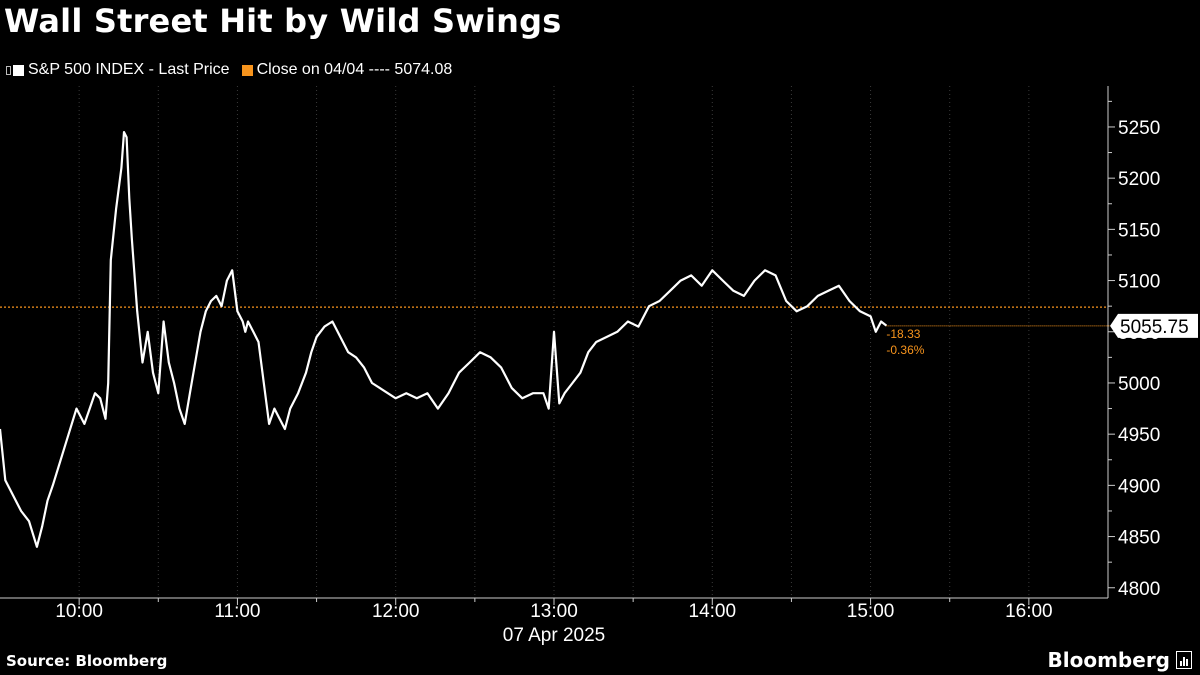  I want to click on reference-swatch, so click(247, 70).